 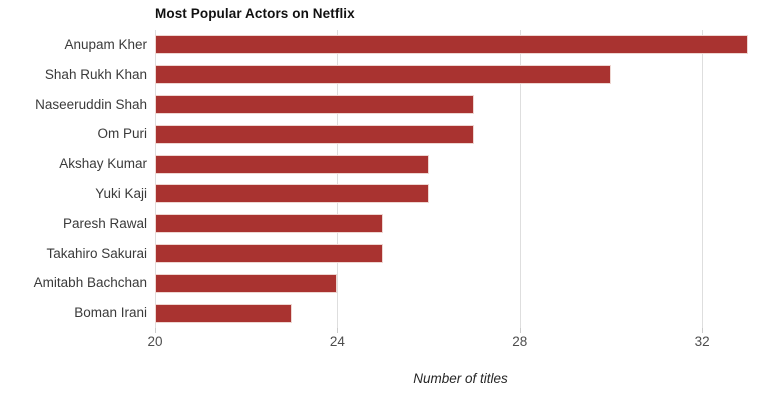 What do you see at coordinates (121, 193) in the screenshot?
I see `category-label: Yuki Kaji` at bounding box center [121, 193].